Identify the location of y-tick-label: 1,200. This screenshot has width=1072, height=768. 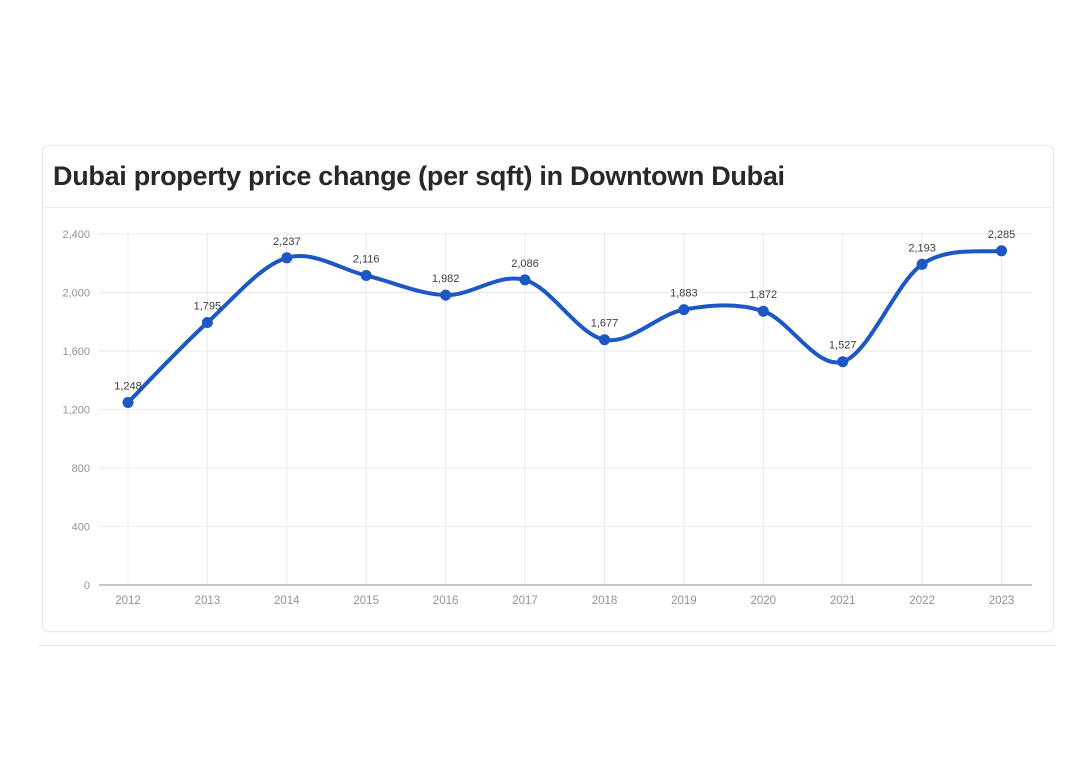
(76, 411).